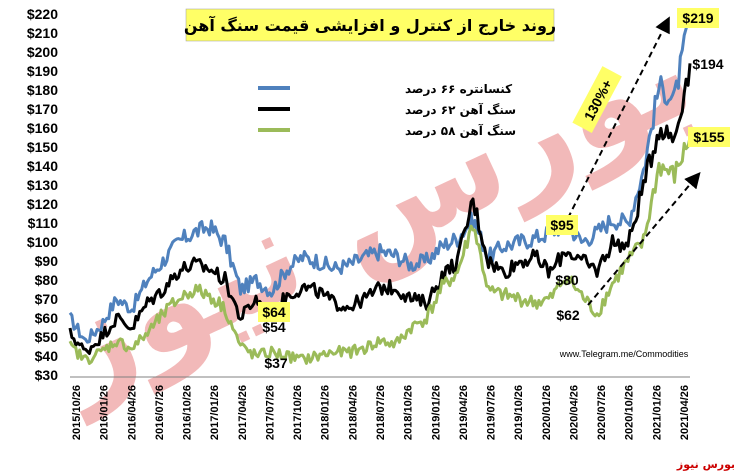  Describe the element at coordinates (42, 185) in the screenshot. I see `y-tick-label: $130` at that location.